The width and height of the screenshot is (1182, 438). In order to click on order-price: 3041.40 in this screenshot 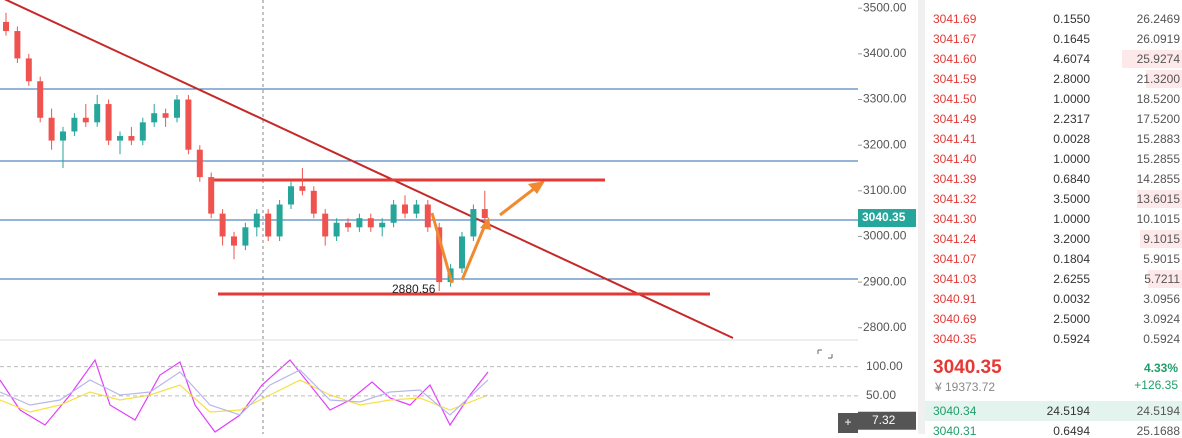, I will do `click(954, 159)`.